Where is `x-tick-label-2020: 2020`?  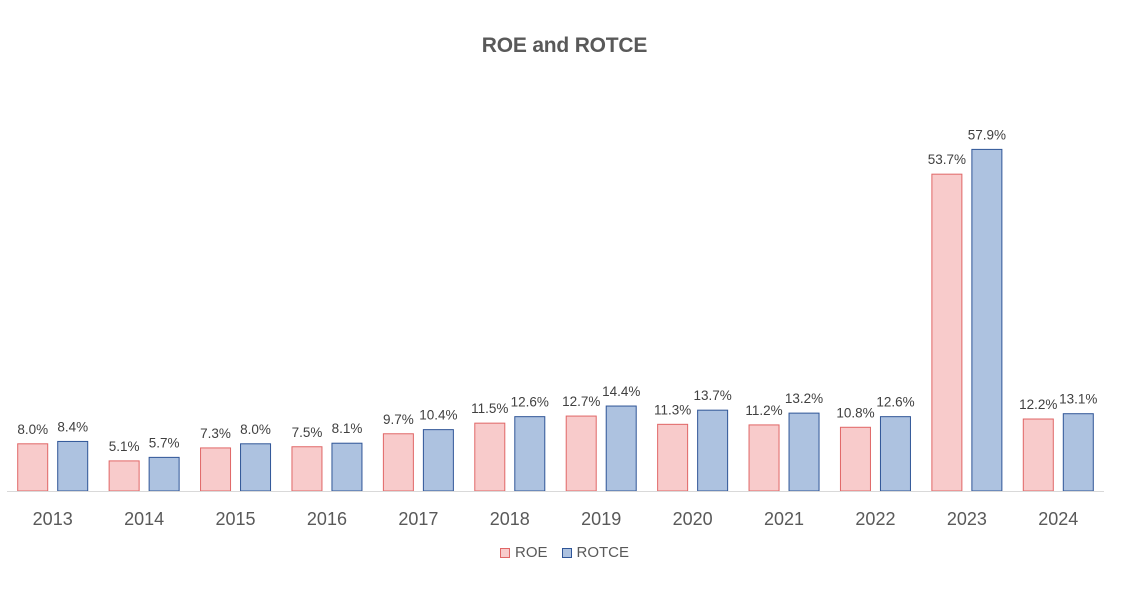 x-tick-label-2020: 2020 is located at coordinates (693, 519).